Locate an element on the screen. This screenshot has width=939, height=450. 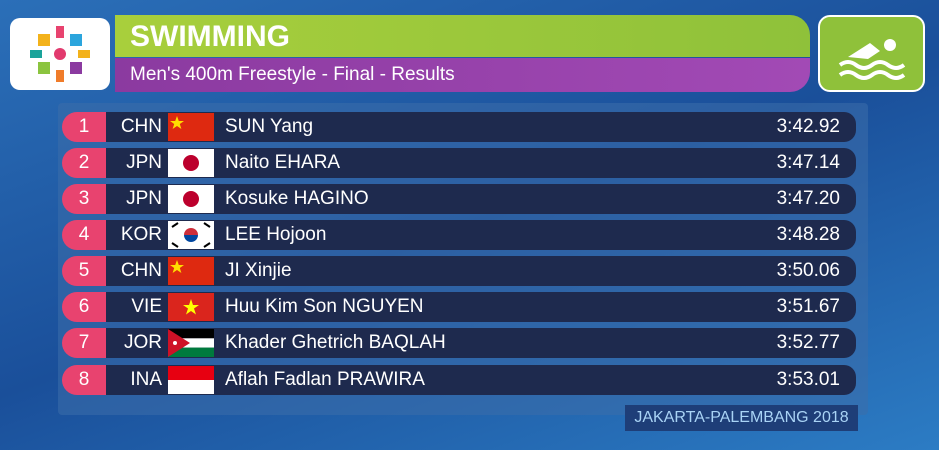
result-row: 2 JPN Naito EHARA 3:47.14 is located at coordinates (459, 163).